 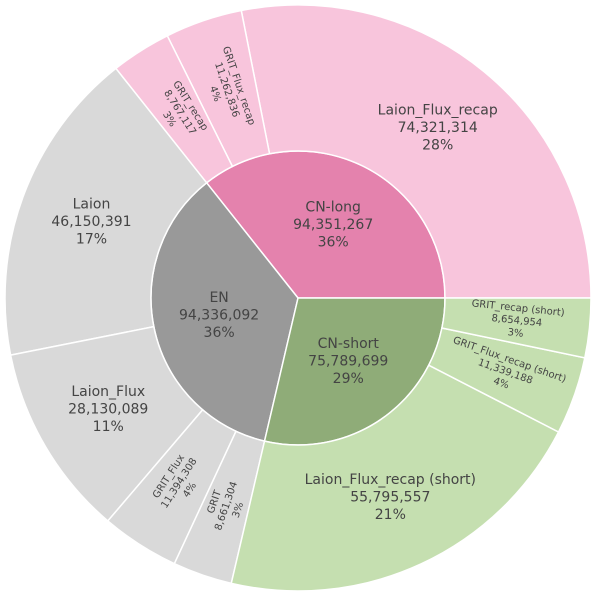 What do you see at coordinates (349, 344) in the screenshot?
I see `segment-name: CN-short` at bounding box center [349, 344].